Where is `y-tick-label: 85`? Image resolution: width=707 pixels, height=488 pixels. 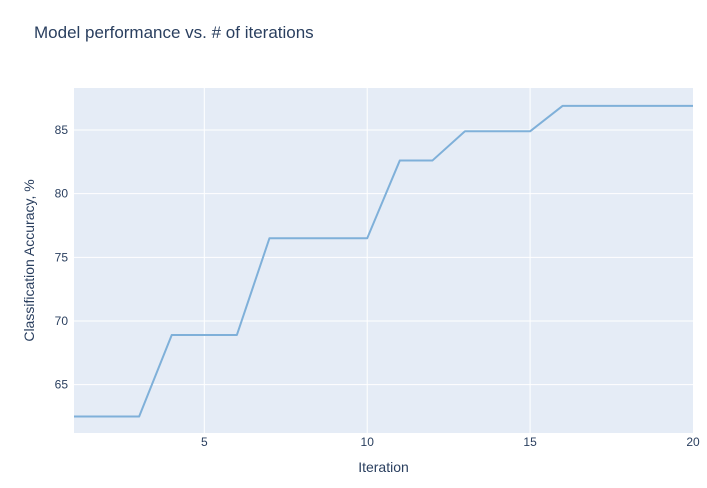 y-tick-label: 85 is located at coordinates (62, 130).